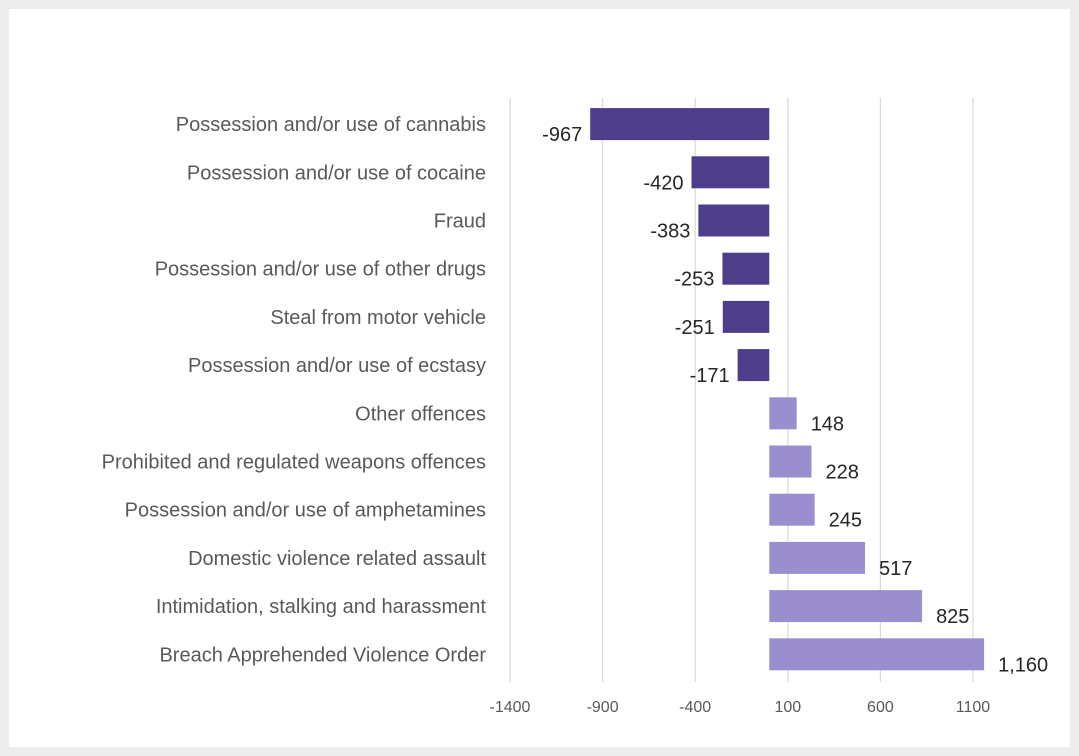 The height and width of the screenshot is (756, 1079). I want to click on category-label: Possession and/or use of ecstasy, so click(337, 366).